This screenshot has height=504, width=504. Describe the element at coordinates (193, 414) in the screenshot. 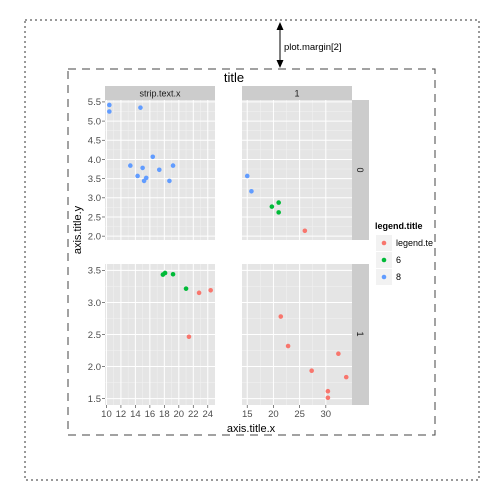

I see `x-tick-label: 22` at that location.